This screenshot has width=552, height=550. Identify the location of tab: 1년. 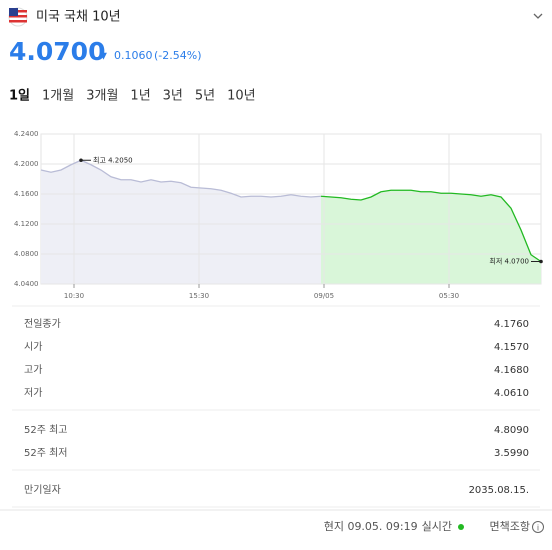
(140, 96).